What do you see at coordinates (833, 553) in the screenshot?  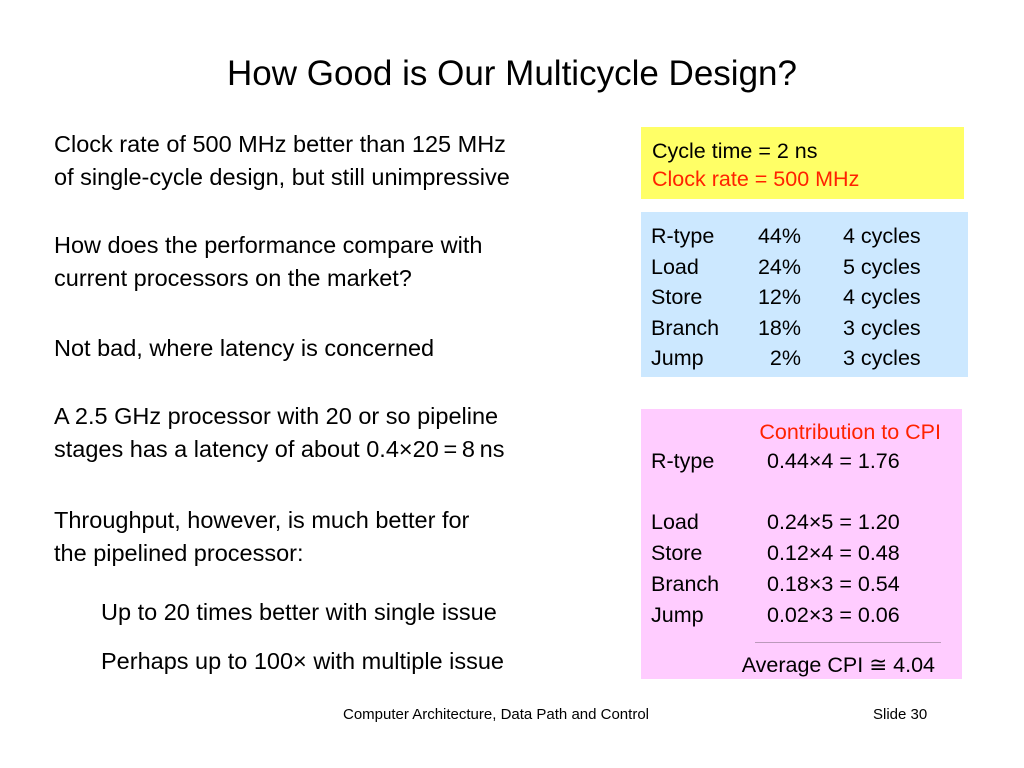 I see `cpi-expression: 0.12×4 = 0.48` at bounding box center [833, 553].